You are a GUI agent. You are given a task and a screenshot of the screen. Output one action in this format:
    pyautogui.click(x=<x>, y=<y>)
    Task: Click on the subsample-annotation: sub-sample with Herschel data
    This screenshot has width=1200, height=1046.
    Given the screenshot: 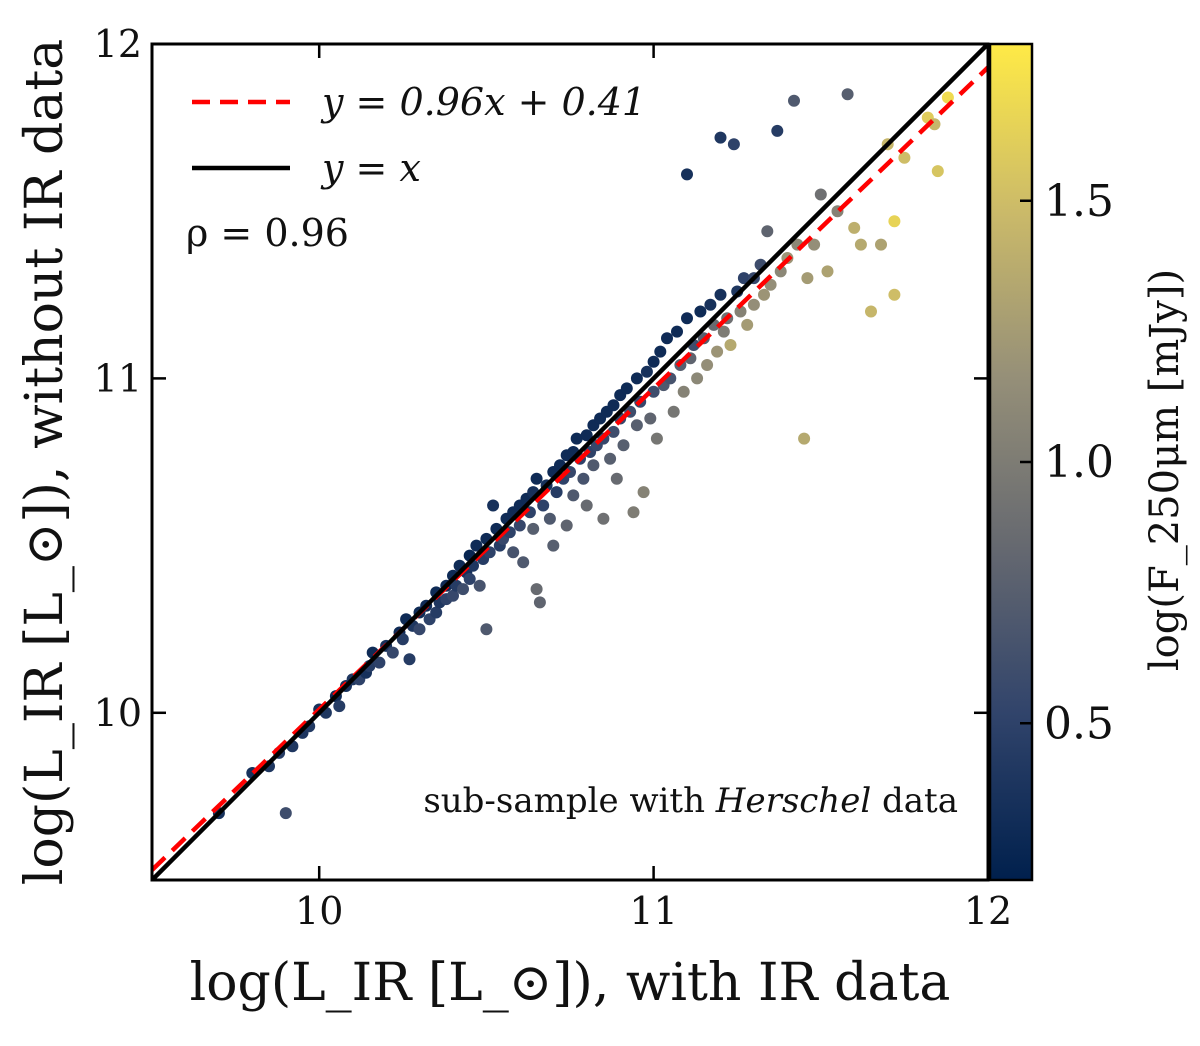 What is the action you would take?
    pyautogui.click(x=690, y=801)
    